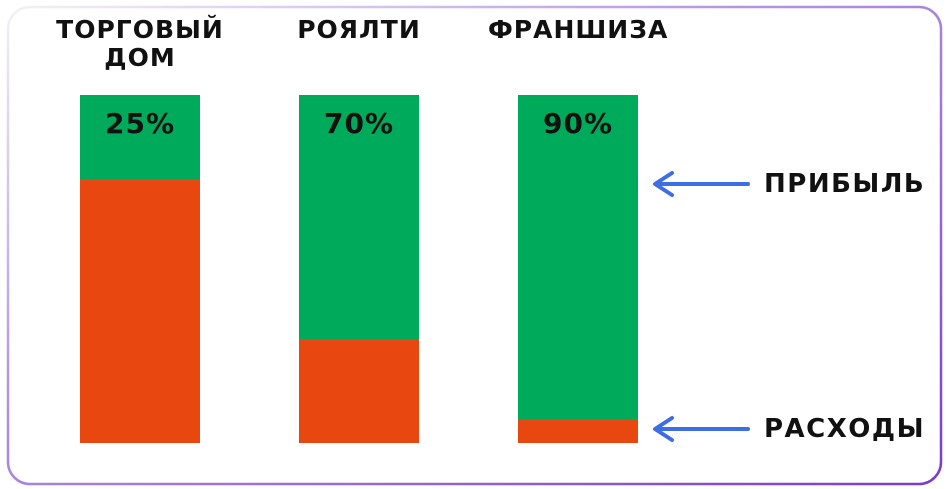 Image resolution: width=950 pixels, height=489 pixels. I want to click on category-label: РОЯЛТИ, so click(359, 29).